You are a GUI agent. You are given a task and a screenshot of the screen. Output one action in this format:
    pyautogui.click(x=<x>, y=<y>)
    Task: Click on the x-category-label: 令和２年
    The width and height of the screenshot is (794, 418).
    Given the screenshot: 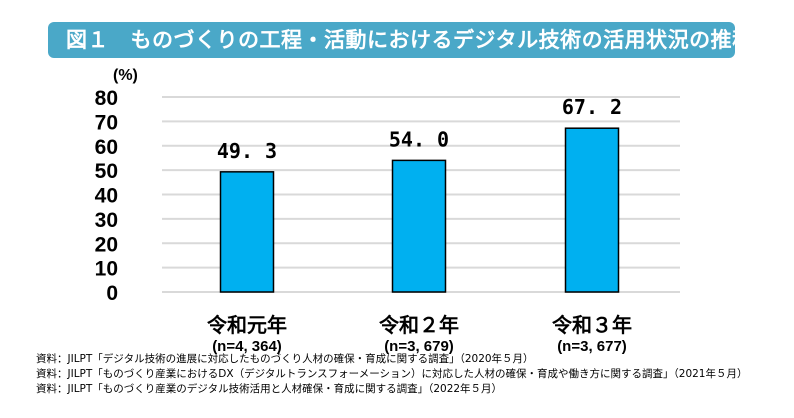 What is the action you would take?
    pyautogui.click(x=419, y=325)
    